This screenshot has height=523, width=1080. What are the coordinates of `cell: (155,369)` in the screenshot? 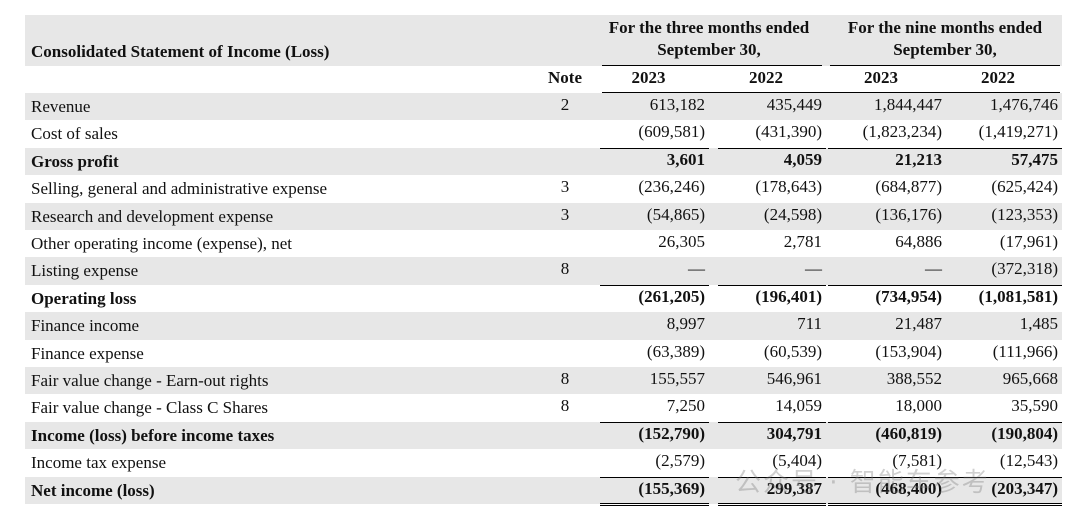 It's located at (671, 488).